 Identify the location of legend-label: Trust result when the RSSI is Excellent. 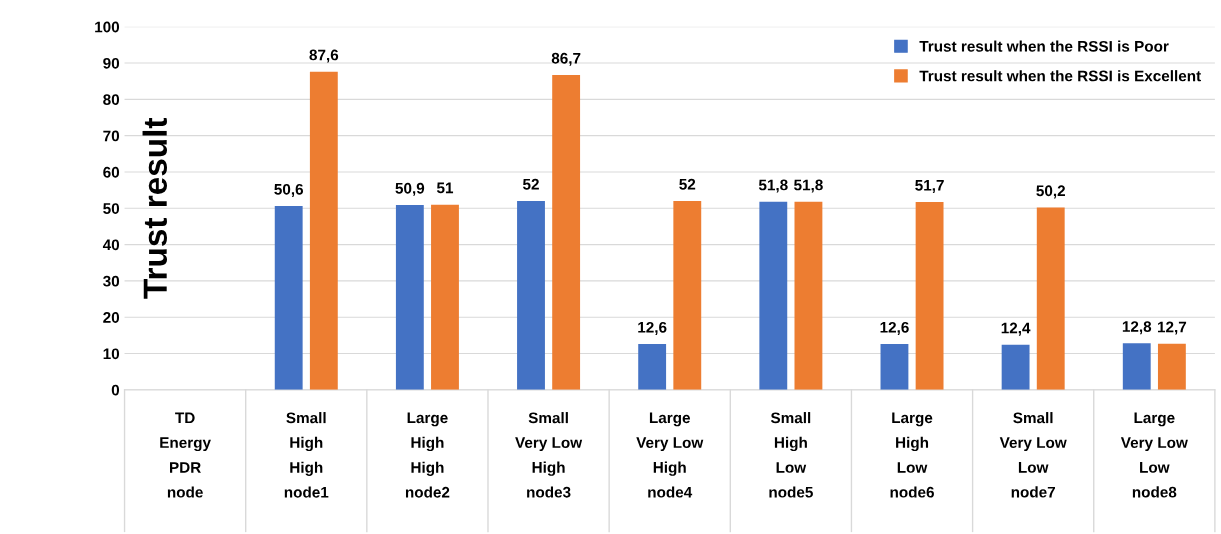
(1060, 76).